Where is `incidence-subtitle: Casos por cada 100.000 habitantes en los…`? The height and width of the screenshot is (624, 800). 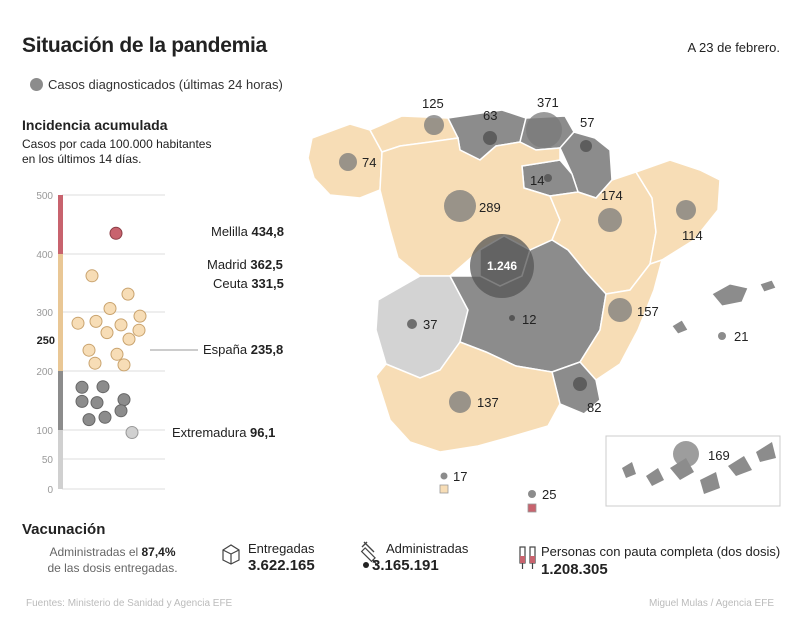
incidence-subtitle: Casos por cada 100.000 habitantes en los… is located at coordinates (142, 152).